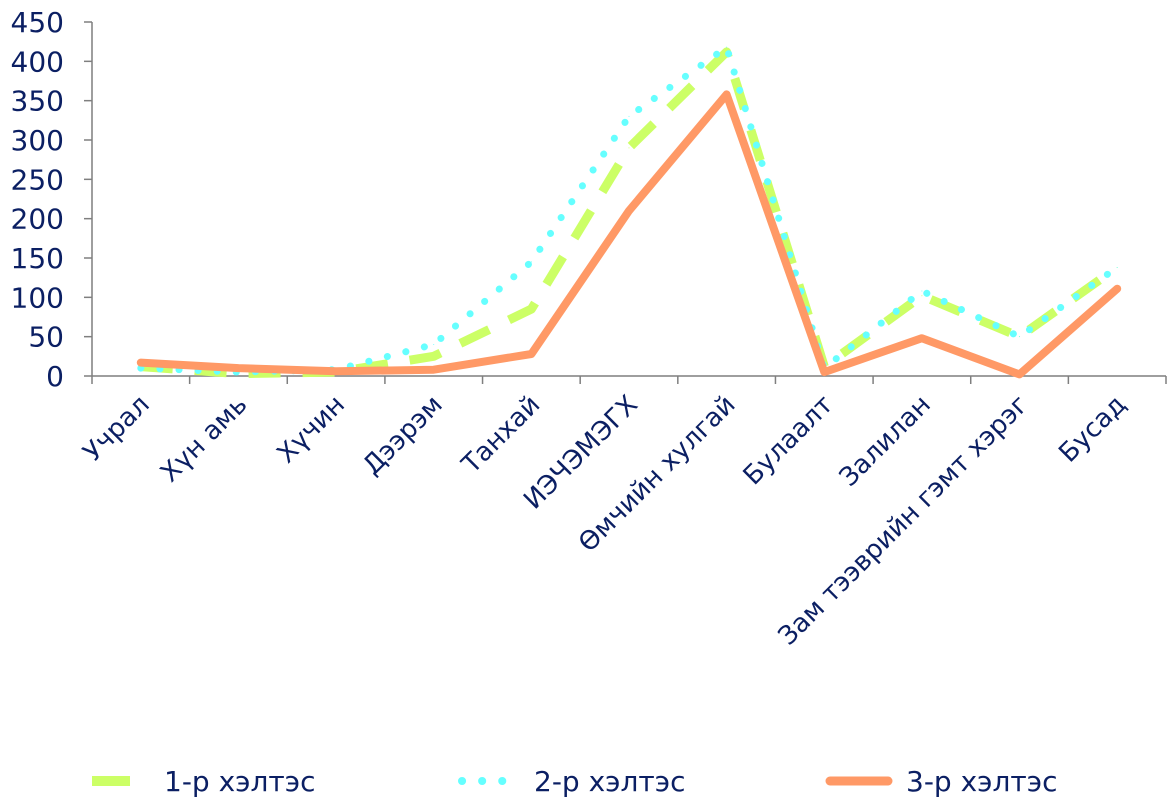 This screenshot has width=1168, height=804. What do you see at coordinates (982, 781) in the screenshot?
I see `legend-label: 3-р хэлтэс` at bounding box center [982, 781].